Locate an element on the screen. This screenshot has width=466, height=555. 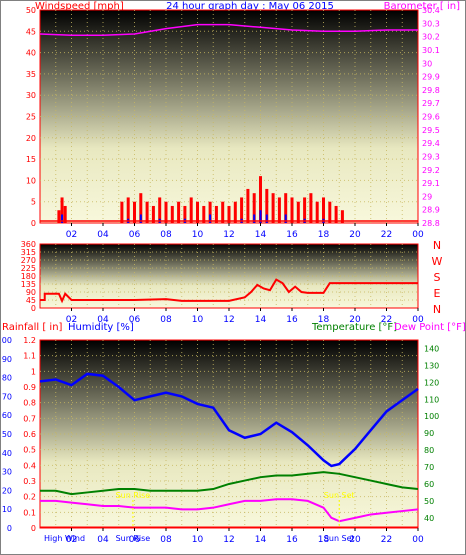
climate-panel-xtick-label: 10 is located at coordinates (198, 540).